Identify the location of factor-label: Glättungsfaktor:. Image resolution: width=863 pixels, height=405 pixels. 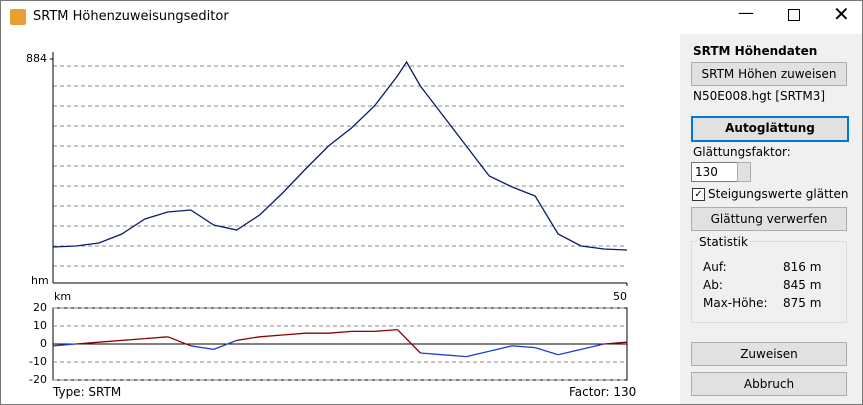
(742, 152).